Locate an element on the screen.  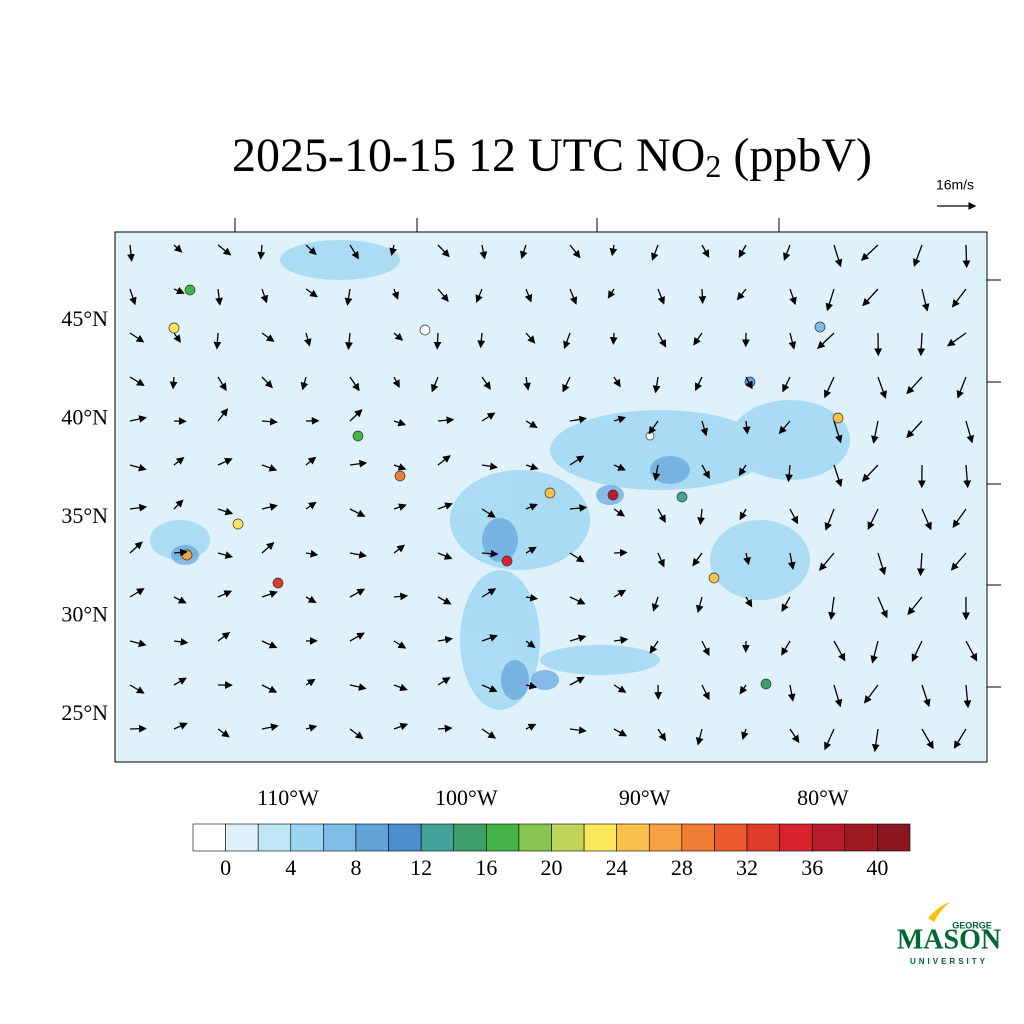
lon-label: 80°W is located at coordinates (823, 797).